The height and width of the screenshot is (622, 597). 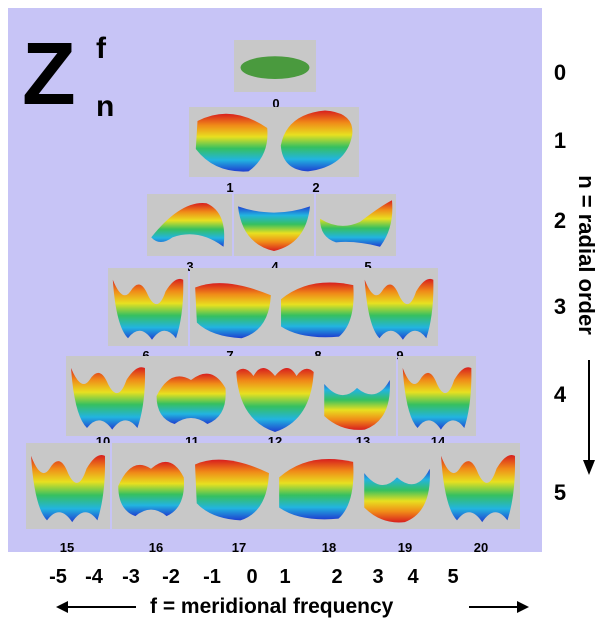 What do you see at coordinates (146, 355) in the screenshot?
I see `mode-index-label: 6` at bounding box center [146, 355].